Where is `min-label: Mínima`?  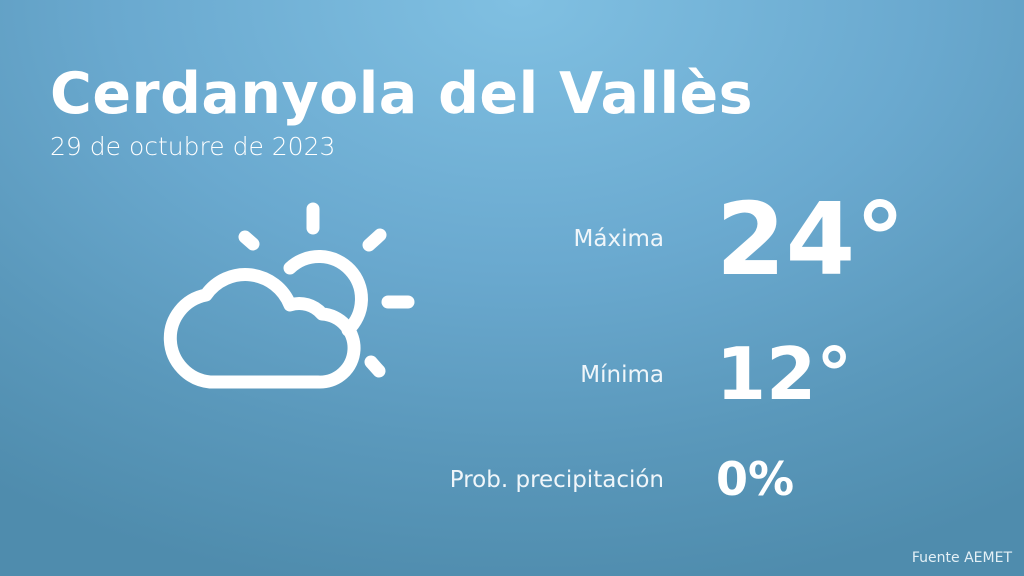 min-label: Mínima is located at coordinates (622, 375).